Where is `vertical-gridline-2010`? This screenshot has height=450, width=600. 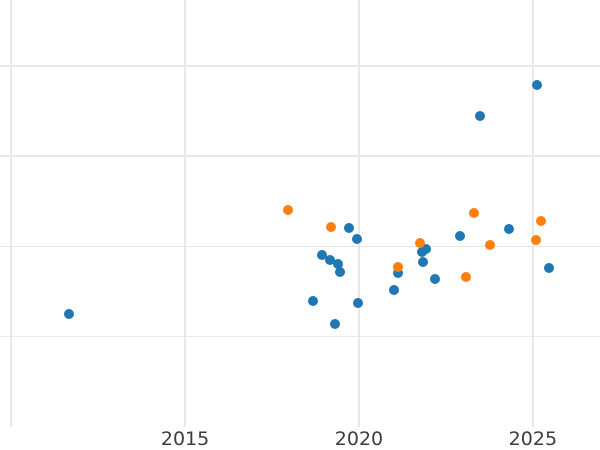 vertical-gridline-2010 is located at coordinates (11, 213).